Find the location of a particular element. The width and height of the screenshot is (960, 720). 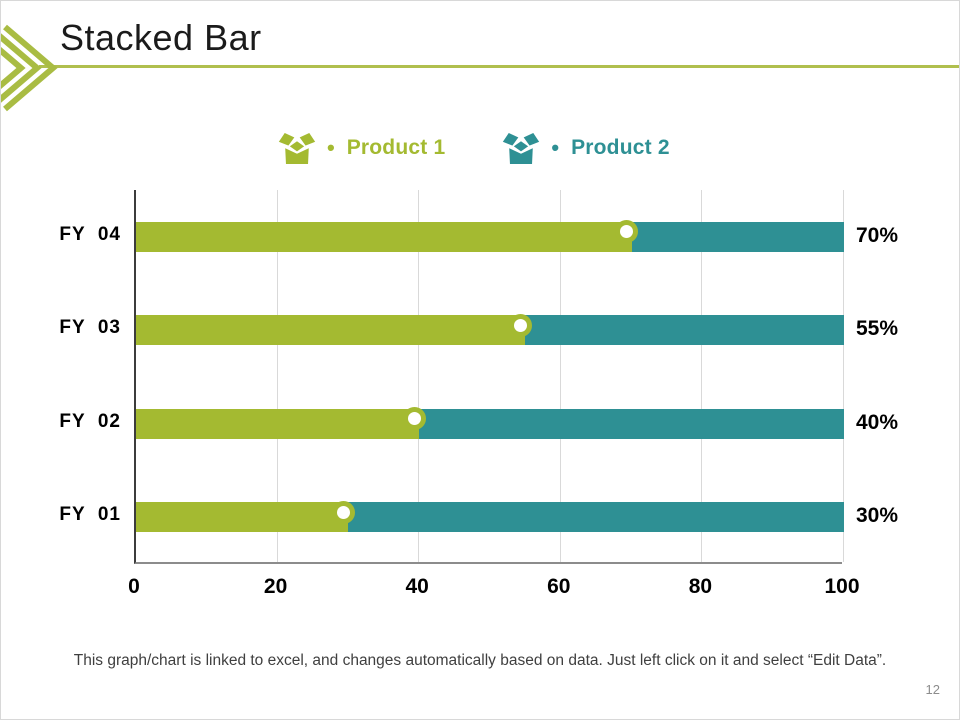

data-label: 70% is located at coordinates (877, 235).